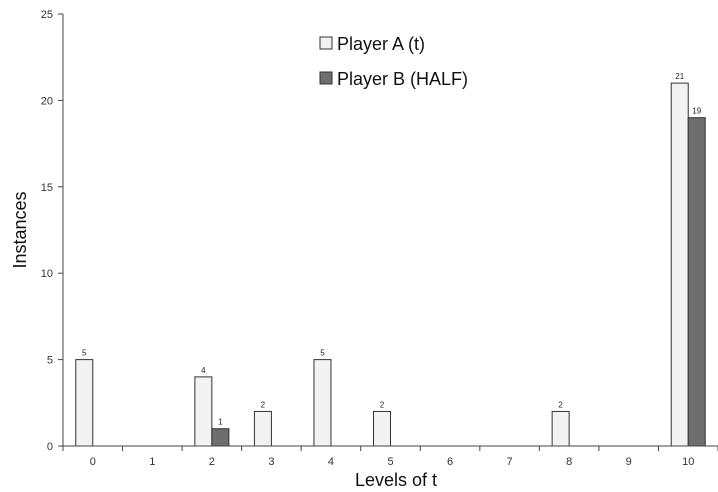 The height and width of the screenshot is (492, 718). I want to click on legend-swatch-player-a, so click(326, 43).